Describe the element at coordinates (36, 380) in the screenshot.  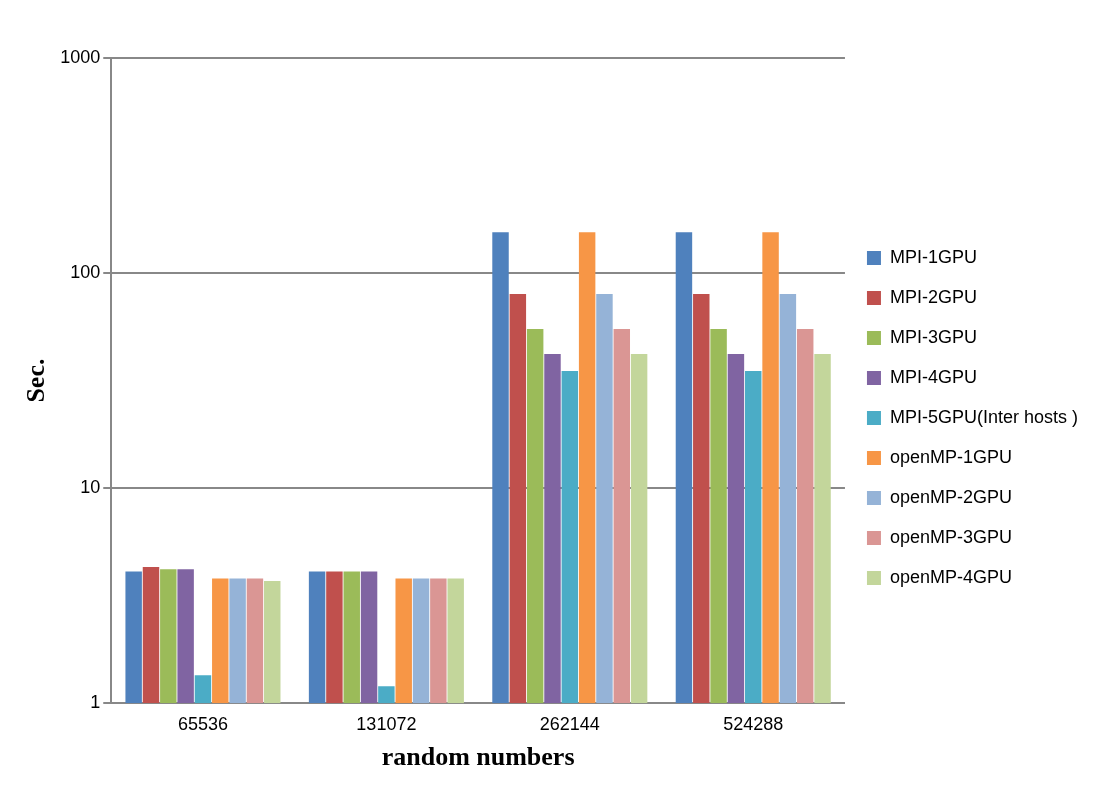
I see `y-axis-title: Sec.` at that location.